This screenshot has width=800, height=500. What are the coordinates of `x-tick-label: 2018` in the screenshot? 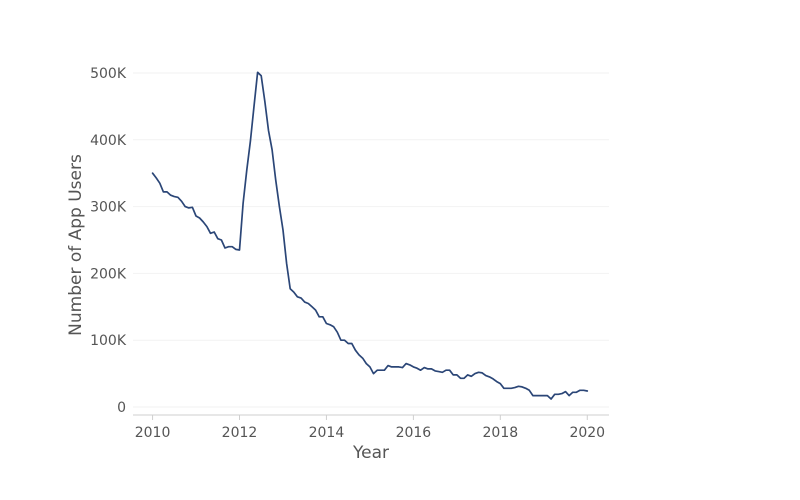 It's located at (501, 433).